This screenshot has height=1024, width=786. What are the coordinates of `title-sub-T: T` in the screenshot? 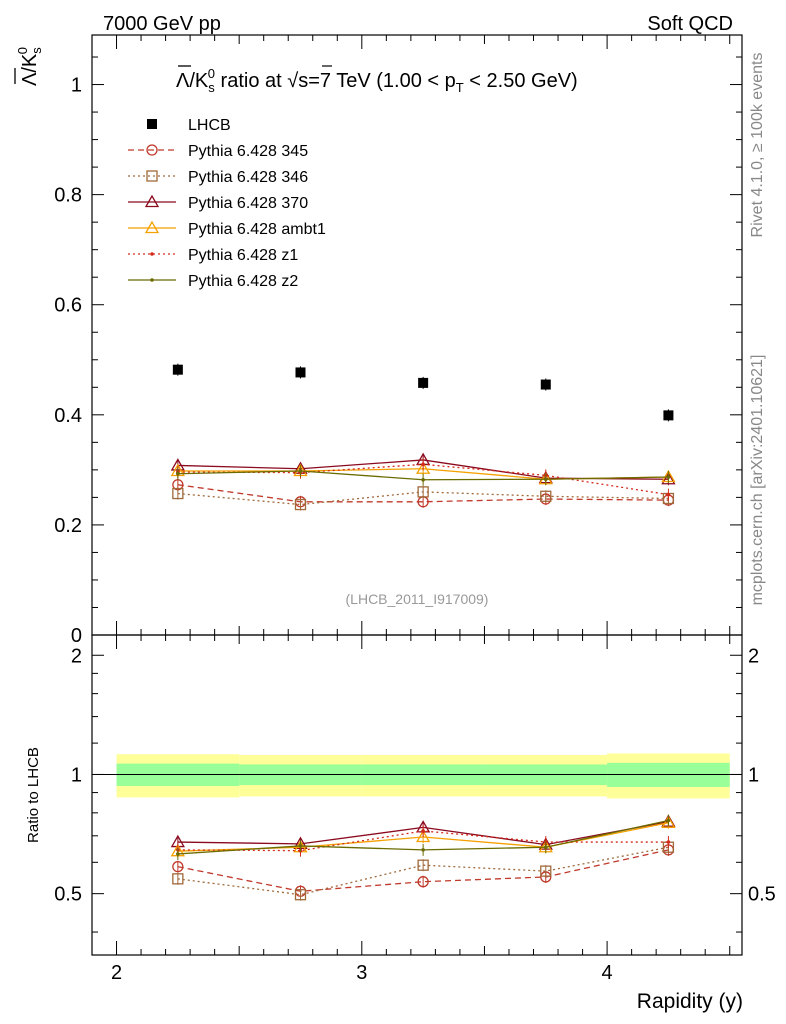 It's located at (460, 87).